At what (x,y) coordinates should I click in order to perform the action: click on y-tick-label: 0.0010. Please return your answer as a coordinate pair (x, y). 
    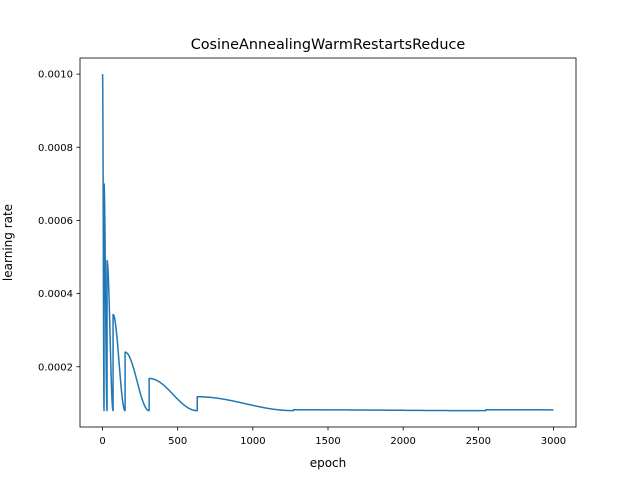
    Looking at the image, I should click on (55, 75).